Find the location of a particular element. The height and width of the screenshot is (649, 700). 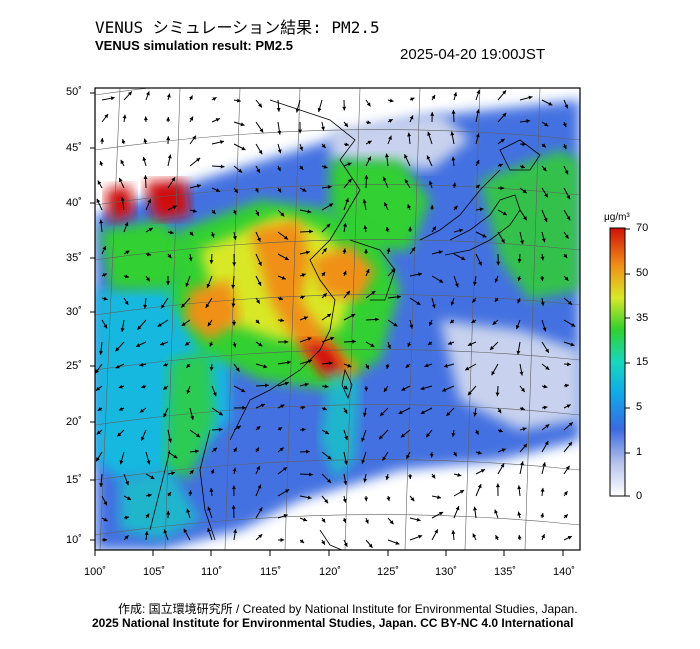

lat-label-45: 45˚ is located at coordinates (74, 148).